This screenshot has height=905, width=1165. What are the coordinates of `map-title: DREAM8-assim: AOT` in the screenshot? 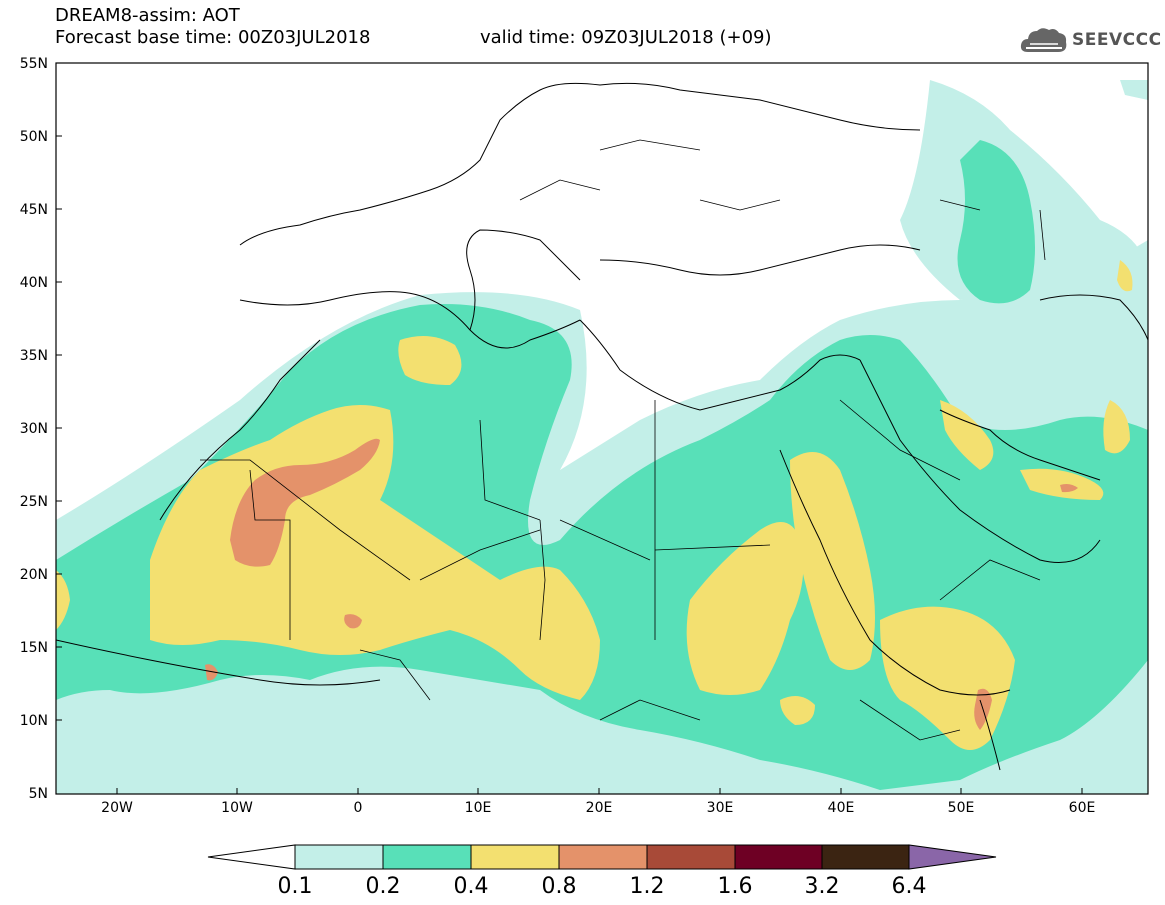 It's located at (147, 15).